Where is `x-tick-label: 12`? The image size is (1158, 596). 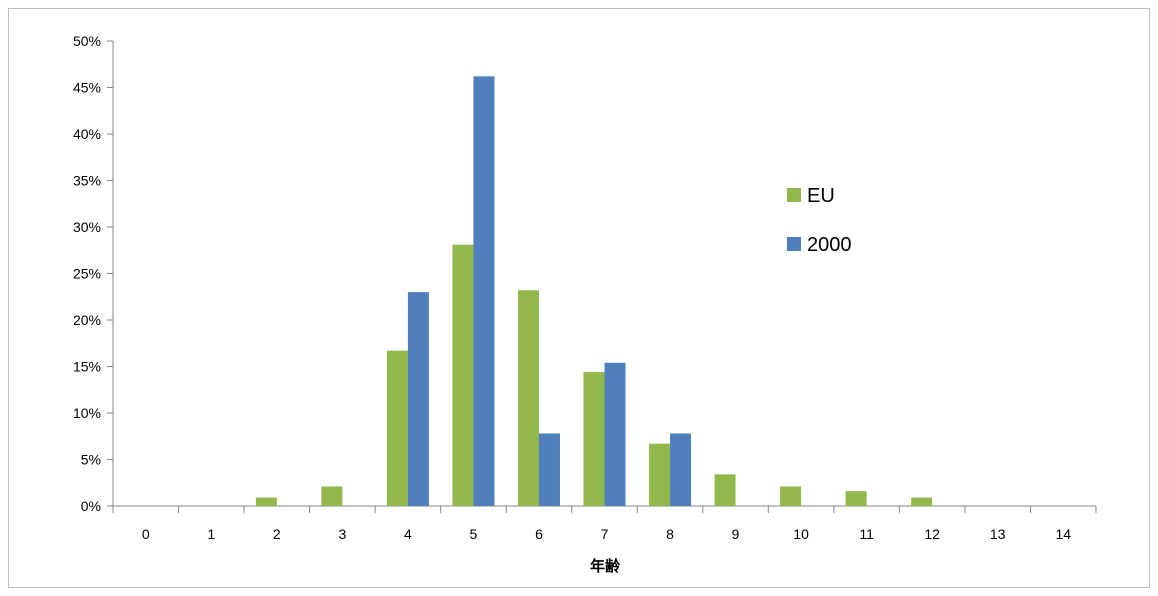
x-tick-label: 12 is located at coordinates (932, 534).